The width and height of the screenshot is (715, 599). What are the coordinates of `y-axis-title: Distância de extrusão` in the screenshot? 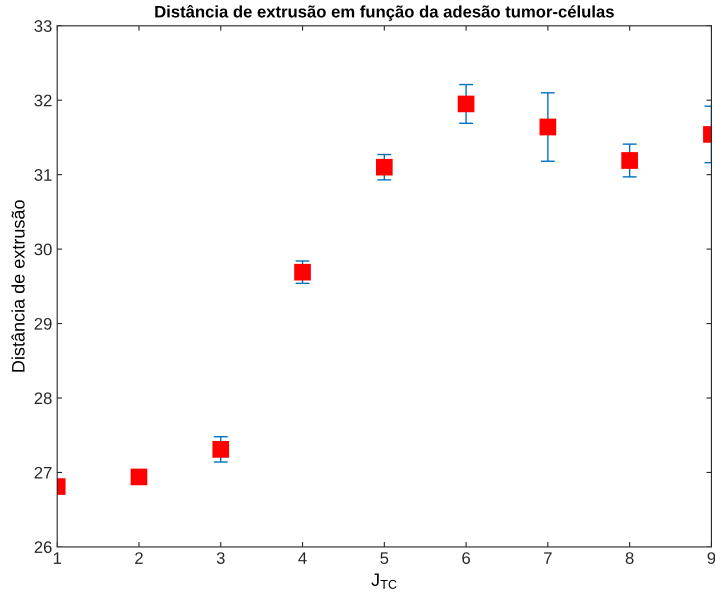 It's located at (18, 286).